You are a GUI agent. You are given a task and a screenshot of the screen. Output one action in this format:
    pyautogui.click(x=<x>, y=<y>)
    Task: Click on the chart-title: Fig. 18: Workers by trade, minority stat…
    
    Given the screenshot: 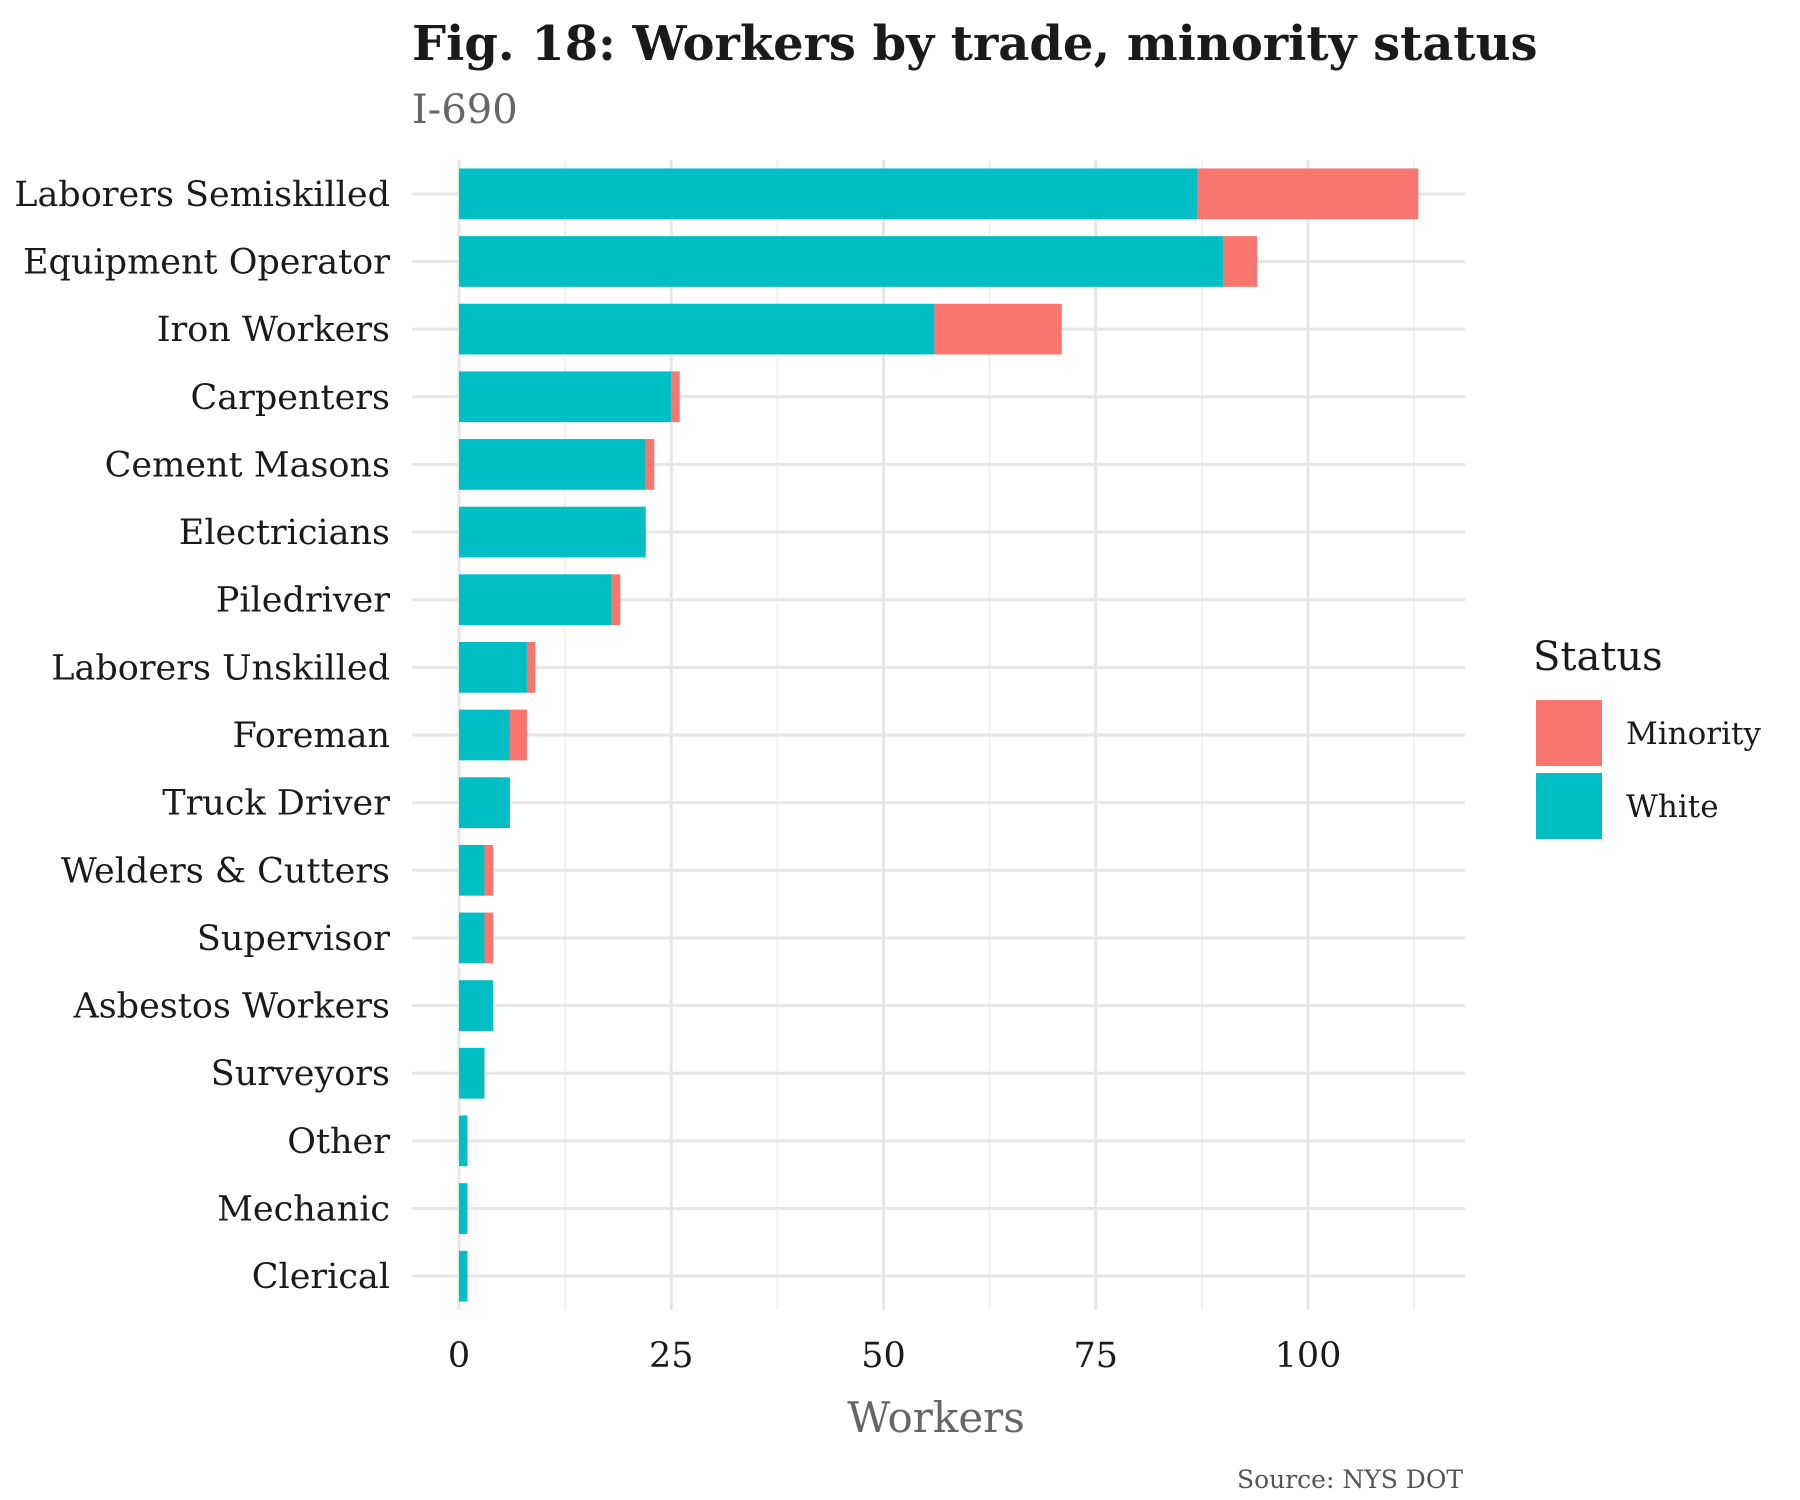 What is the action you would take?
    pyautogui.click(x=975, y=44)
    